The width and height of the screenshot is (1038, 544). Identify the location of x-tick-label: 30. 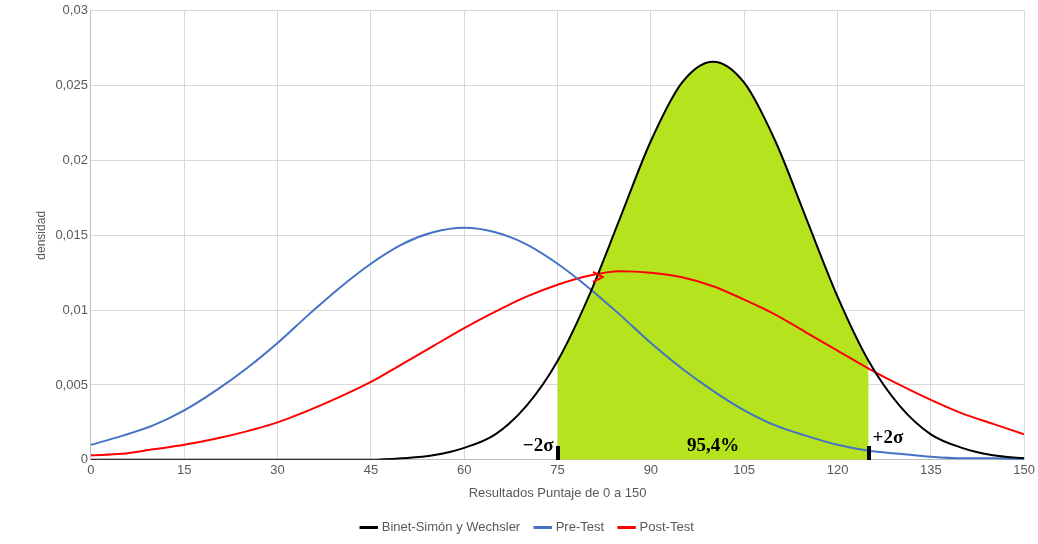
(277, 470).